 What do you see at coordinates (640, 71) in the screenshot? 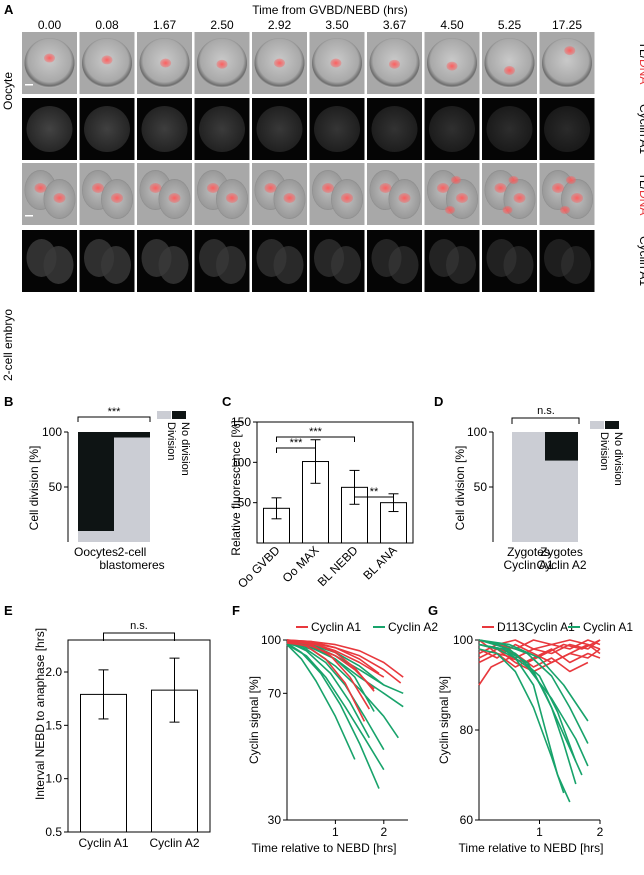
I see `row-label-dna: DNA` at bounding box center [640, 71].